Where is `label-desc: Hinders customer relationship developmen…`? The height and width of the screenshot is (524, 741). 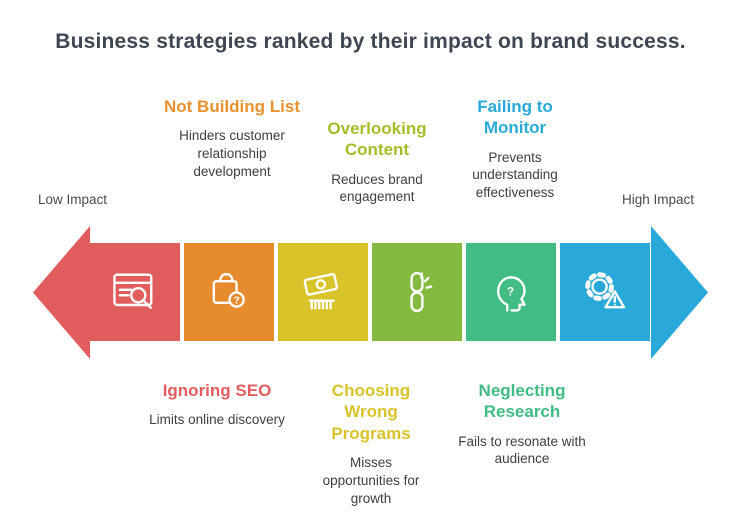 label-desc: Hinders customer relationship developmen… is located at coordinates (232, 154).